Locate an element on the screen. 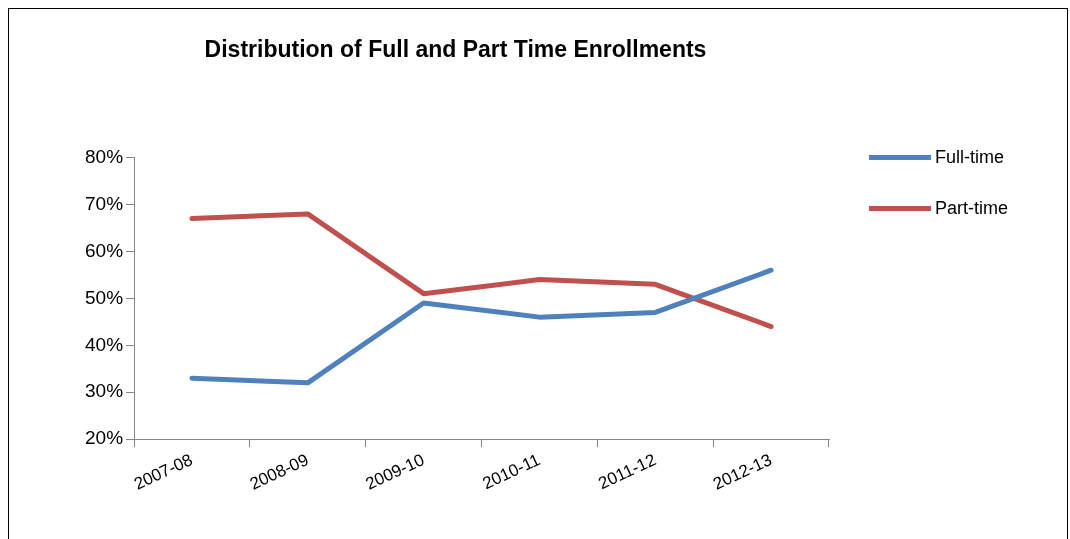 This screenshot has height=539, width=1070. y-tick-label: 50% is located at coordinates (104, 297).